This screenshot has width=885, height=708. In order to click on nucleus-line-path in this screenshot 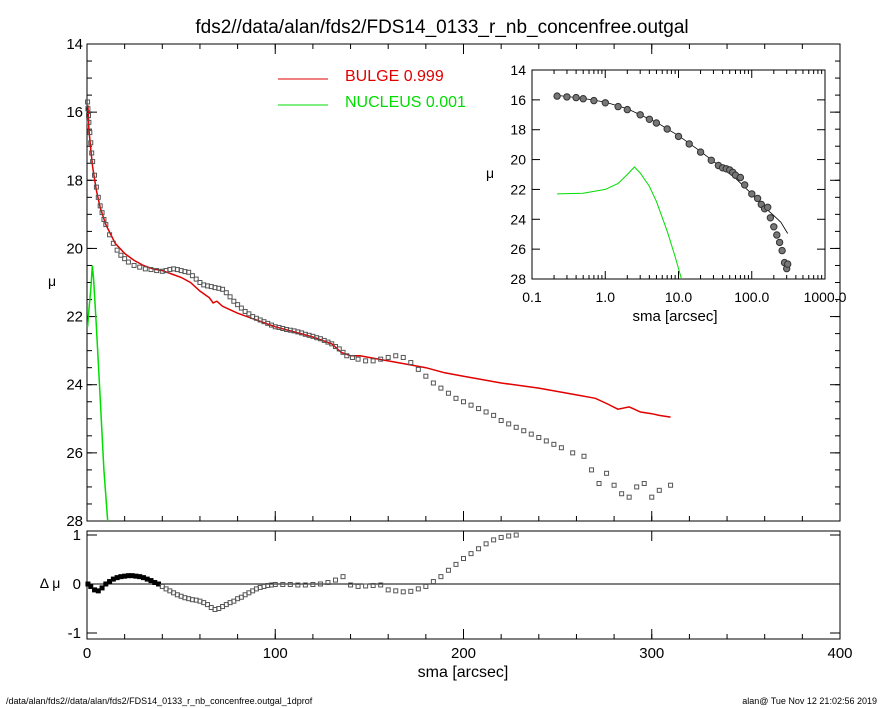, I will do `click(97, 393)`.